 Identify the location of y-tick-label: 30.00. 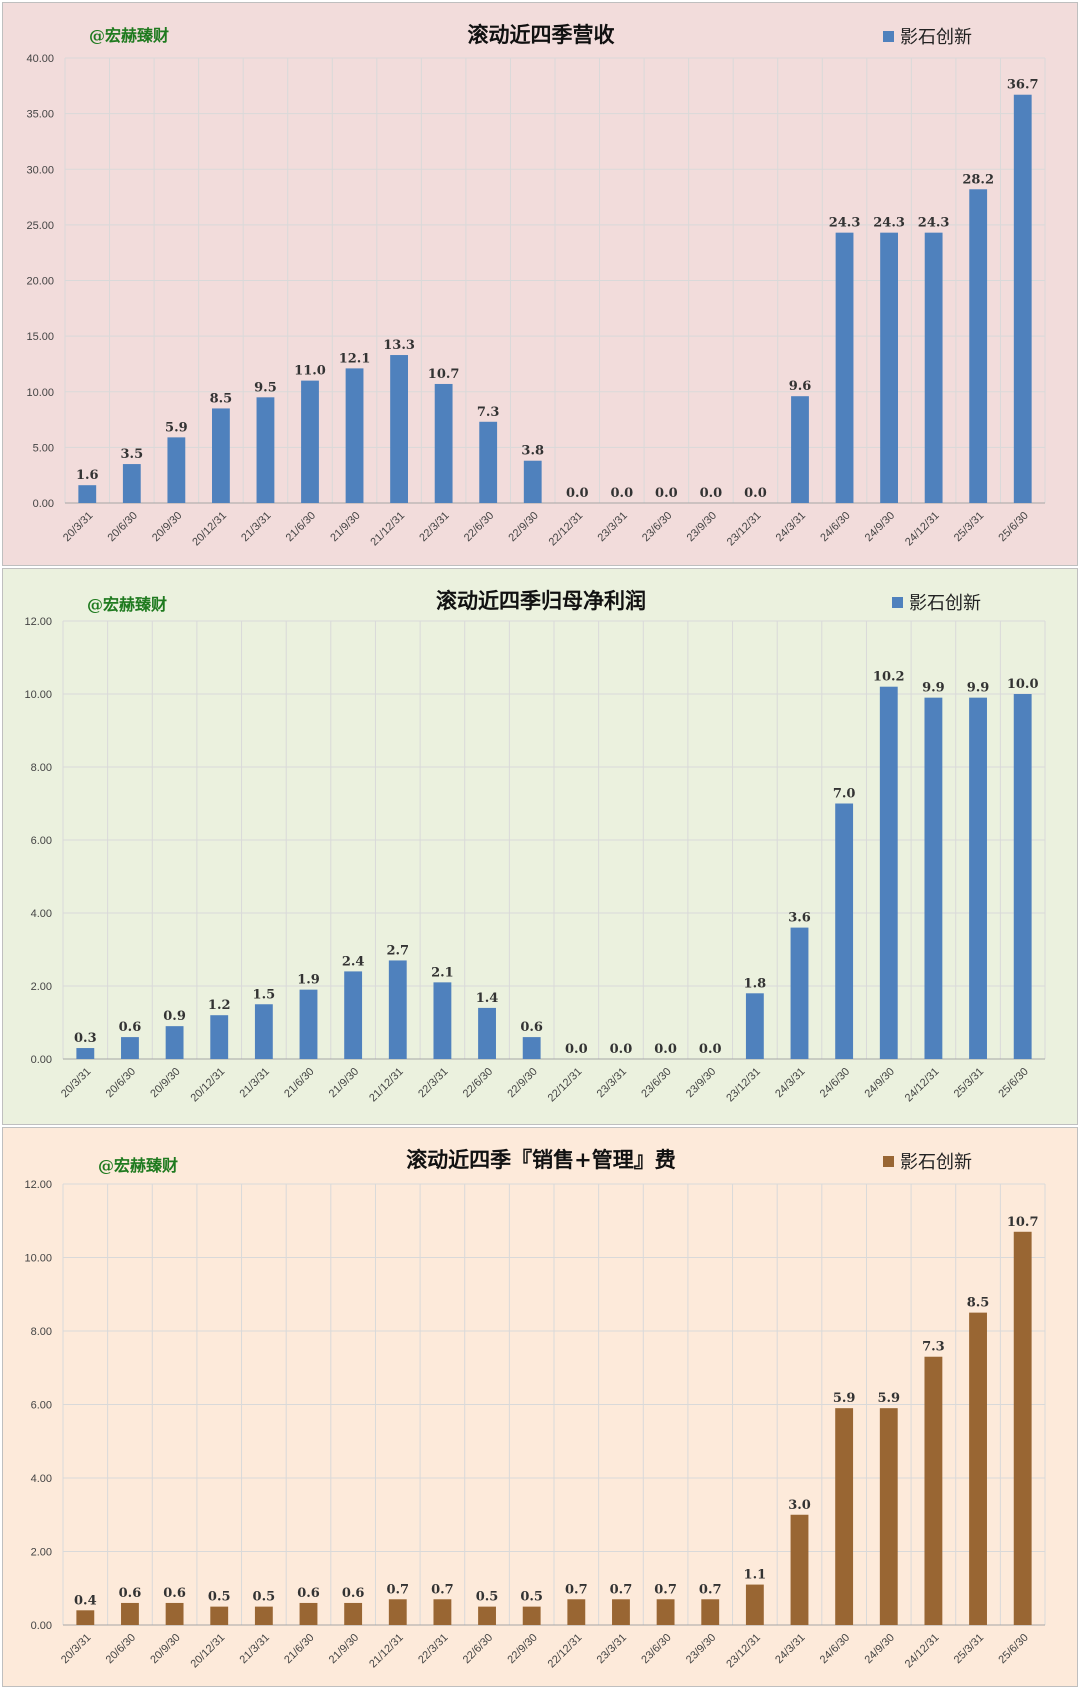
(40, 170).